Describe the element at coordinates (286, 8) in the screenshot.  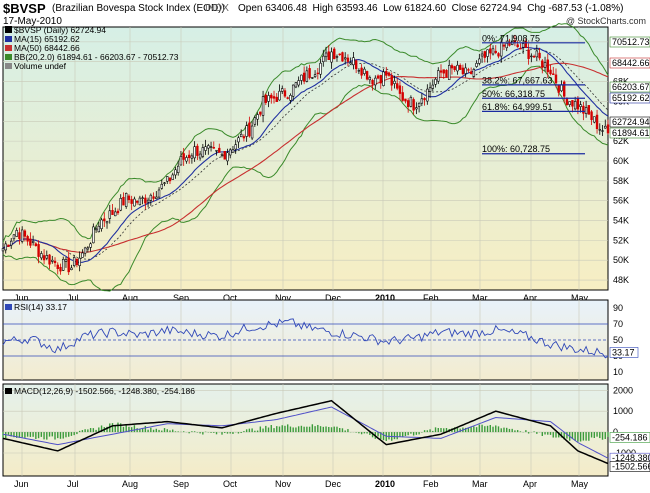
I see `open-value: 63406.48` at that location.